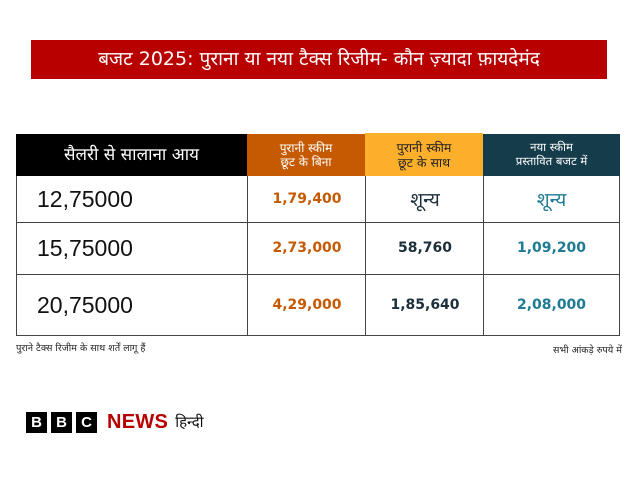 The width and height of the screenshot is (640, 500). What do you see at coordinates (551, 305) in the screenshot?
I see `new-scheme-cell: 2,08,000` at bounding box center [551, 305].